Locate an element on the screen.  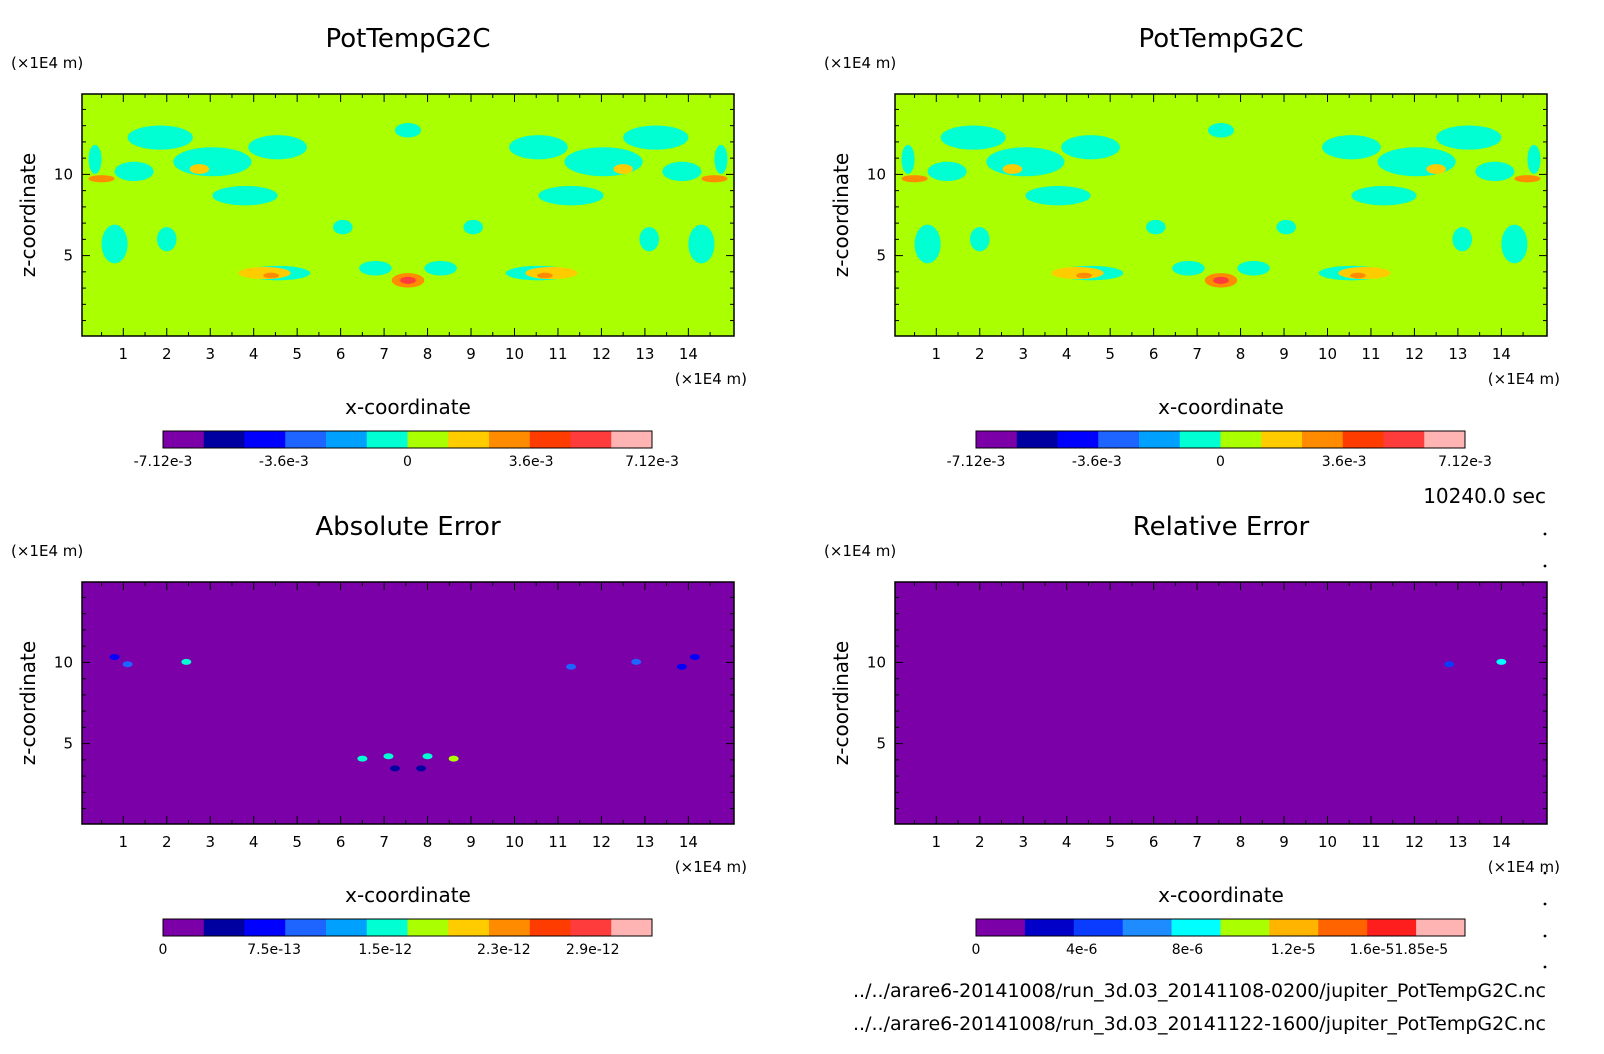
colorbar-label: 0 is located at coordinates (1220, 462).